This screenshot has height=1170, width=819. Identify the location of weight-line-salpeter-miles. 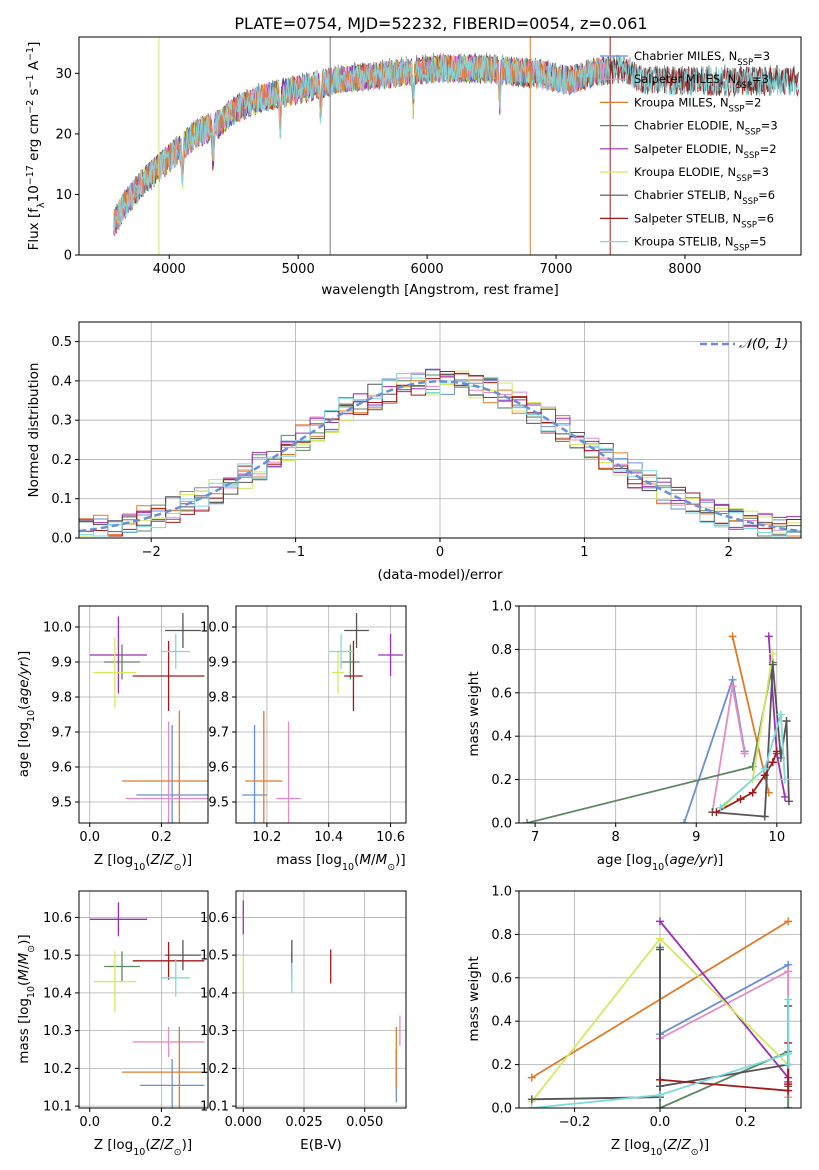
(724, 1033).